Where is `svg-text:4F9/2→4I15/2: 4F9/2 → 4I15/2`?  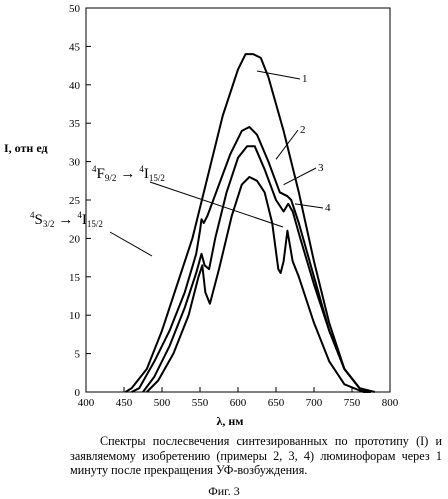 svg-text:4F9/2→4I15/2: 4F9/2 → 4I15/2 is located at coordinates (128, 173).